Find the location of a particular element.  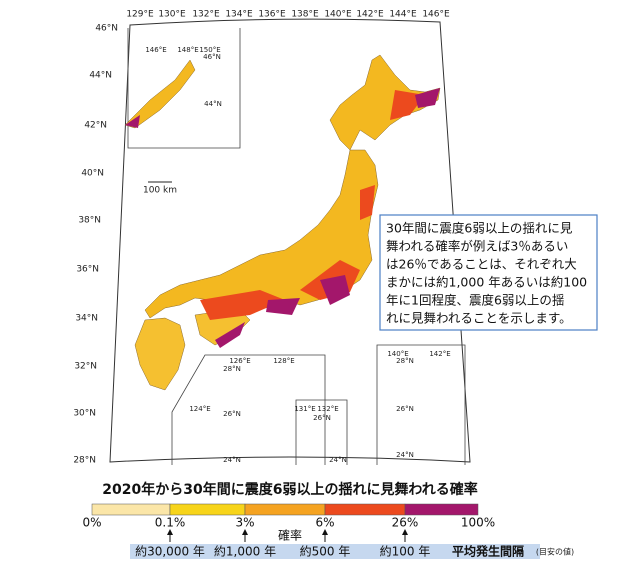

interval-label: 平均発生間隔 is located at coordinates (488, 551).